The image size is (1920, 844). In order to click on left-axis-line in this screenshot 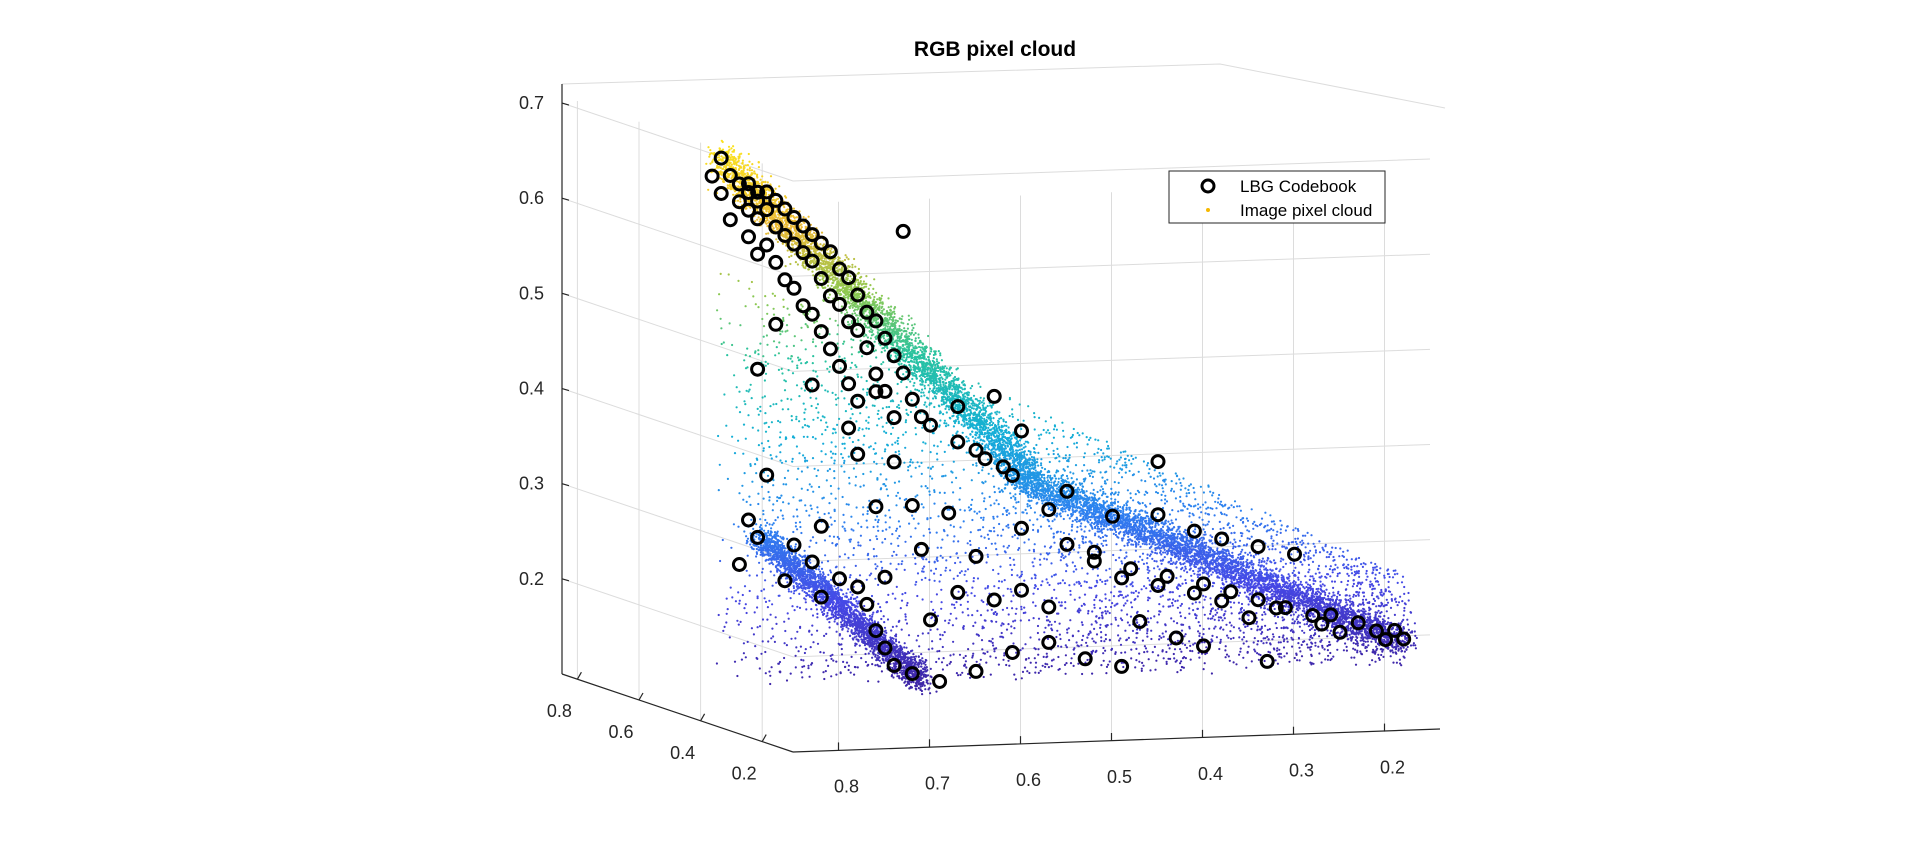, I will do `click(677, 713)`.